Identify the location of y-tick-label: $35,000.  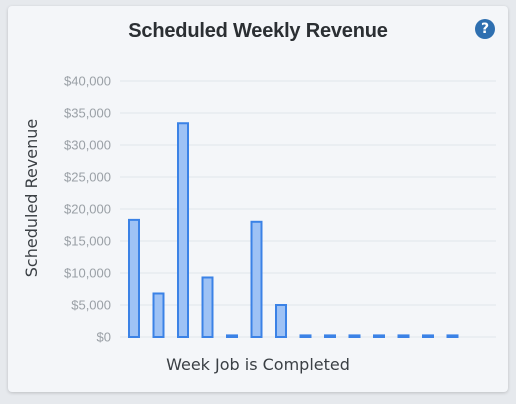
(87, 113).